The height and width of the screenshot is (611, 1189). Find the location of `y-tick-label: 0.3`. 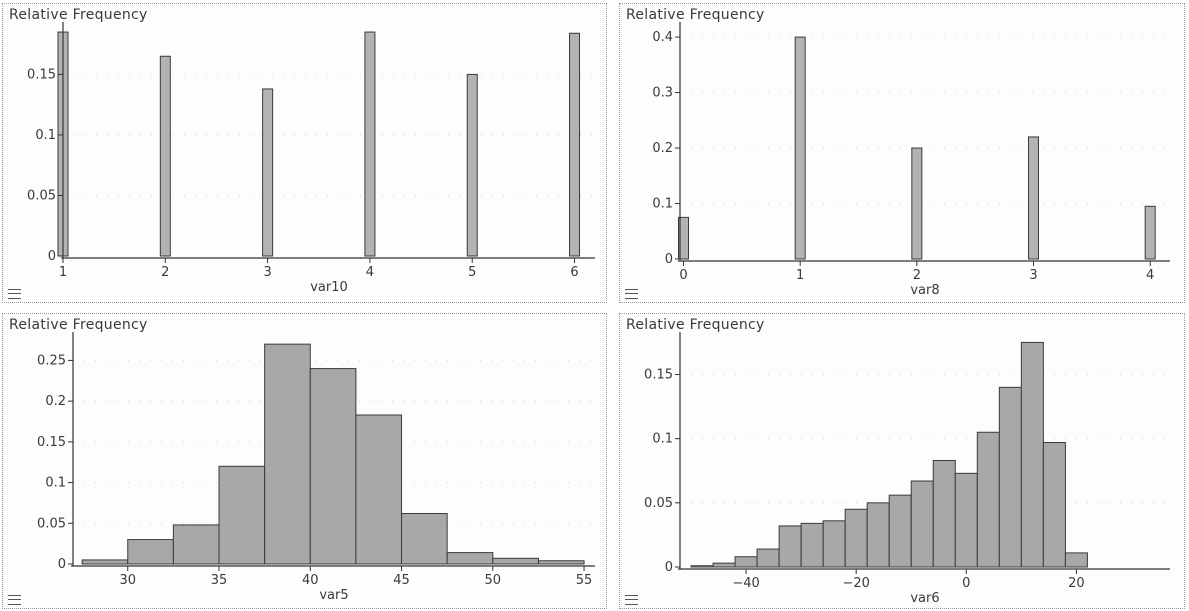

y-tick-label: 0.3 is located at coordinates (662, 93).